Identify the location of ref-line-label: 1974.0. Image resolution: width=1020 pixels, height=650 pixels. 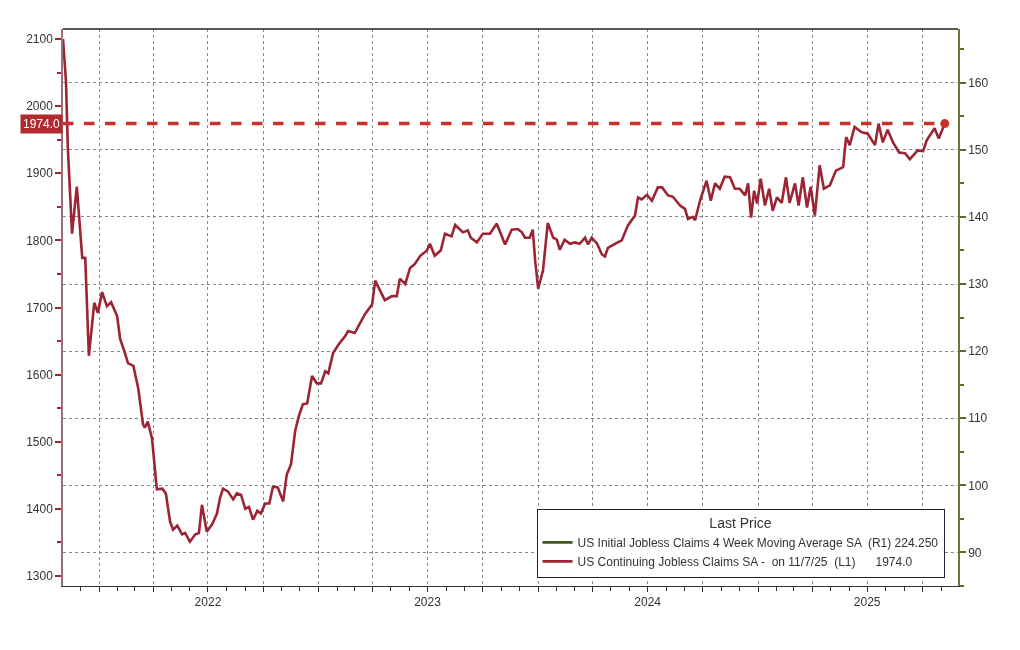
(42, 124).